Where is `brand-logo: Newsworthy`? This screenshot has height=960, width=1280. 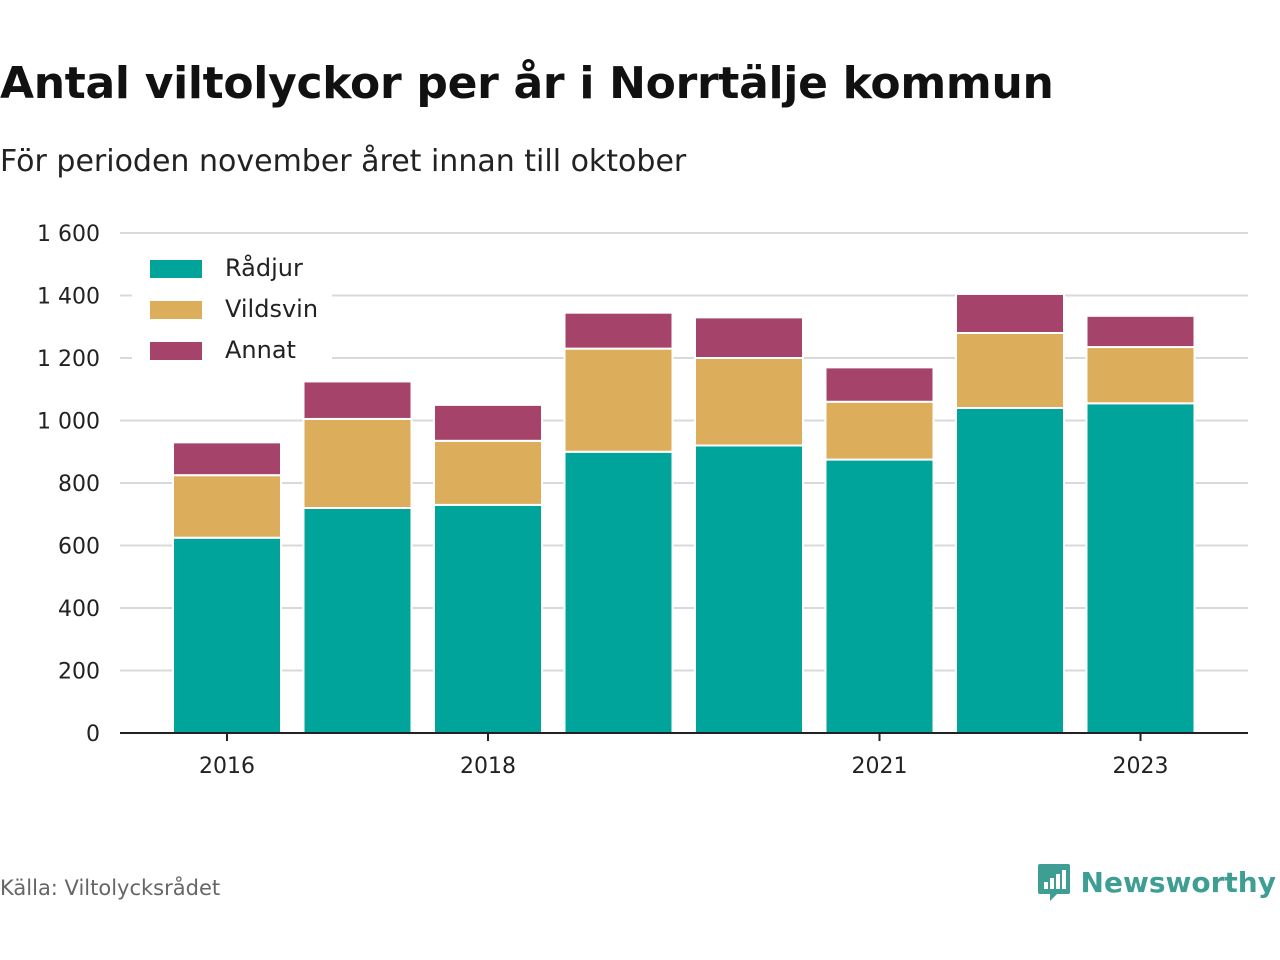 brand-logo: Newsworthy is located at coordinates (1156, 882).